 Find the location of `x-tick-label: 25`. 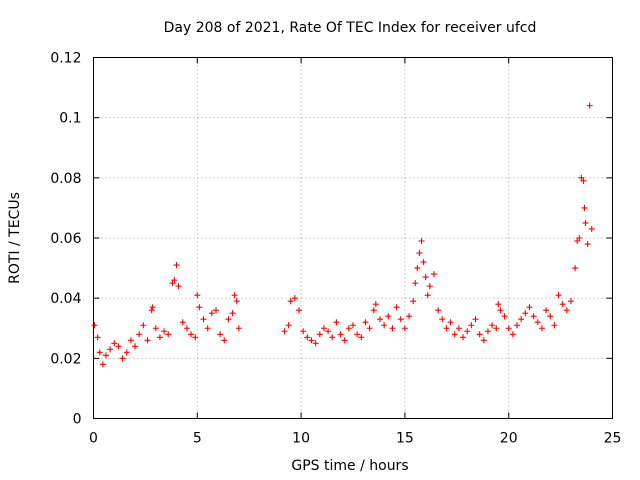

x-tick-label: 25 is located at coordinates (613, 439).